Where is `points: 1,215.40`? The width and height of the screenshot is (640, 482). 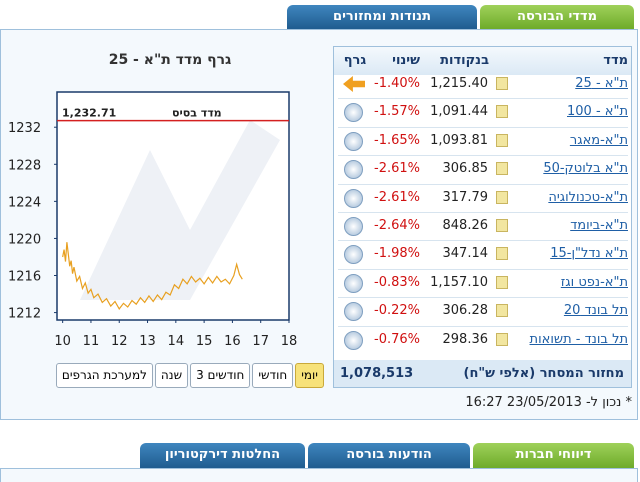 points: 1,215.40 is located at coordinates (459, 83).